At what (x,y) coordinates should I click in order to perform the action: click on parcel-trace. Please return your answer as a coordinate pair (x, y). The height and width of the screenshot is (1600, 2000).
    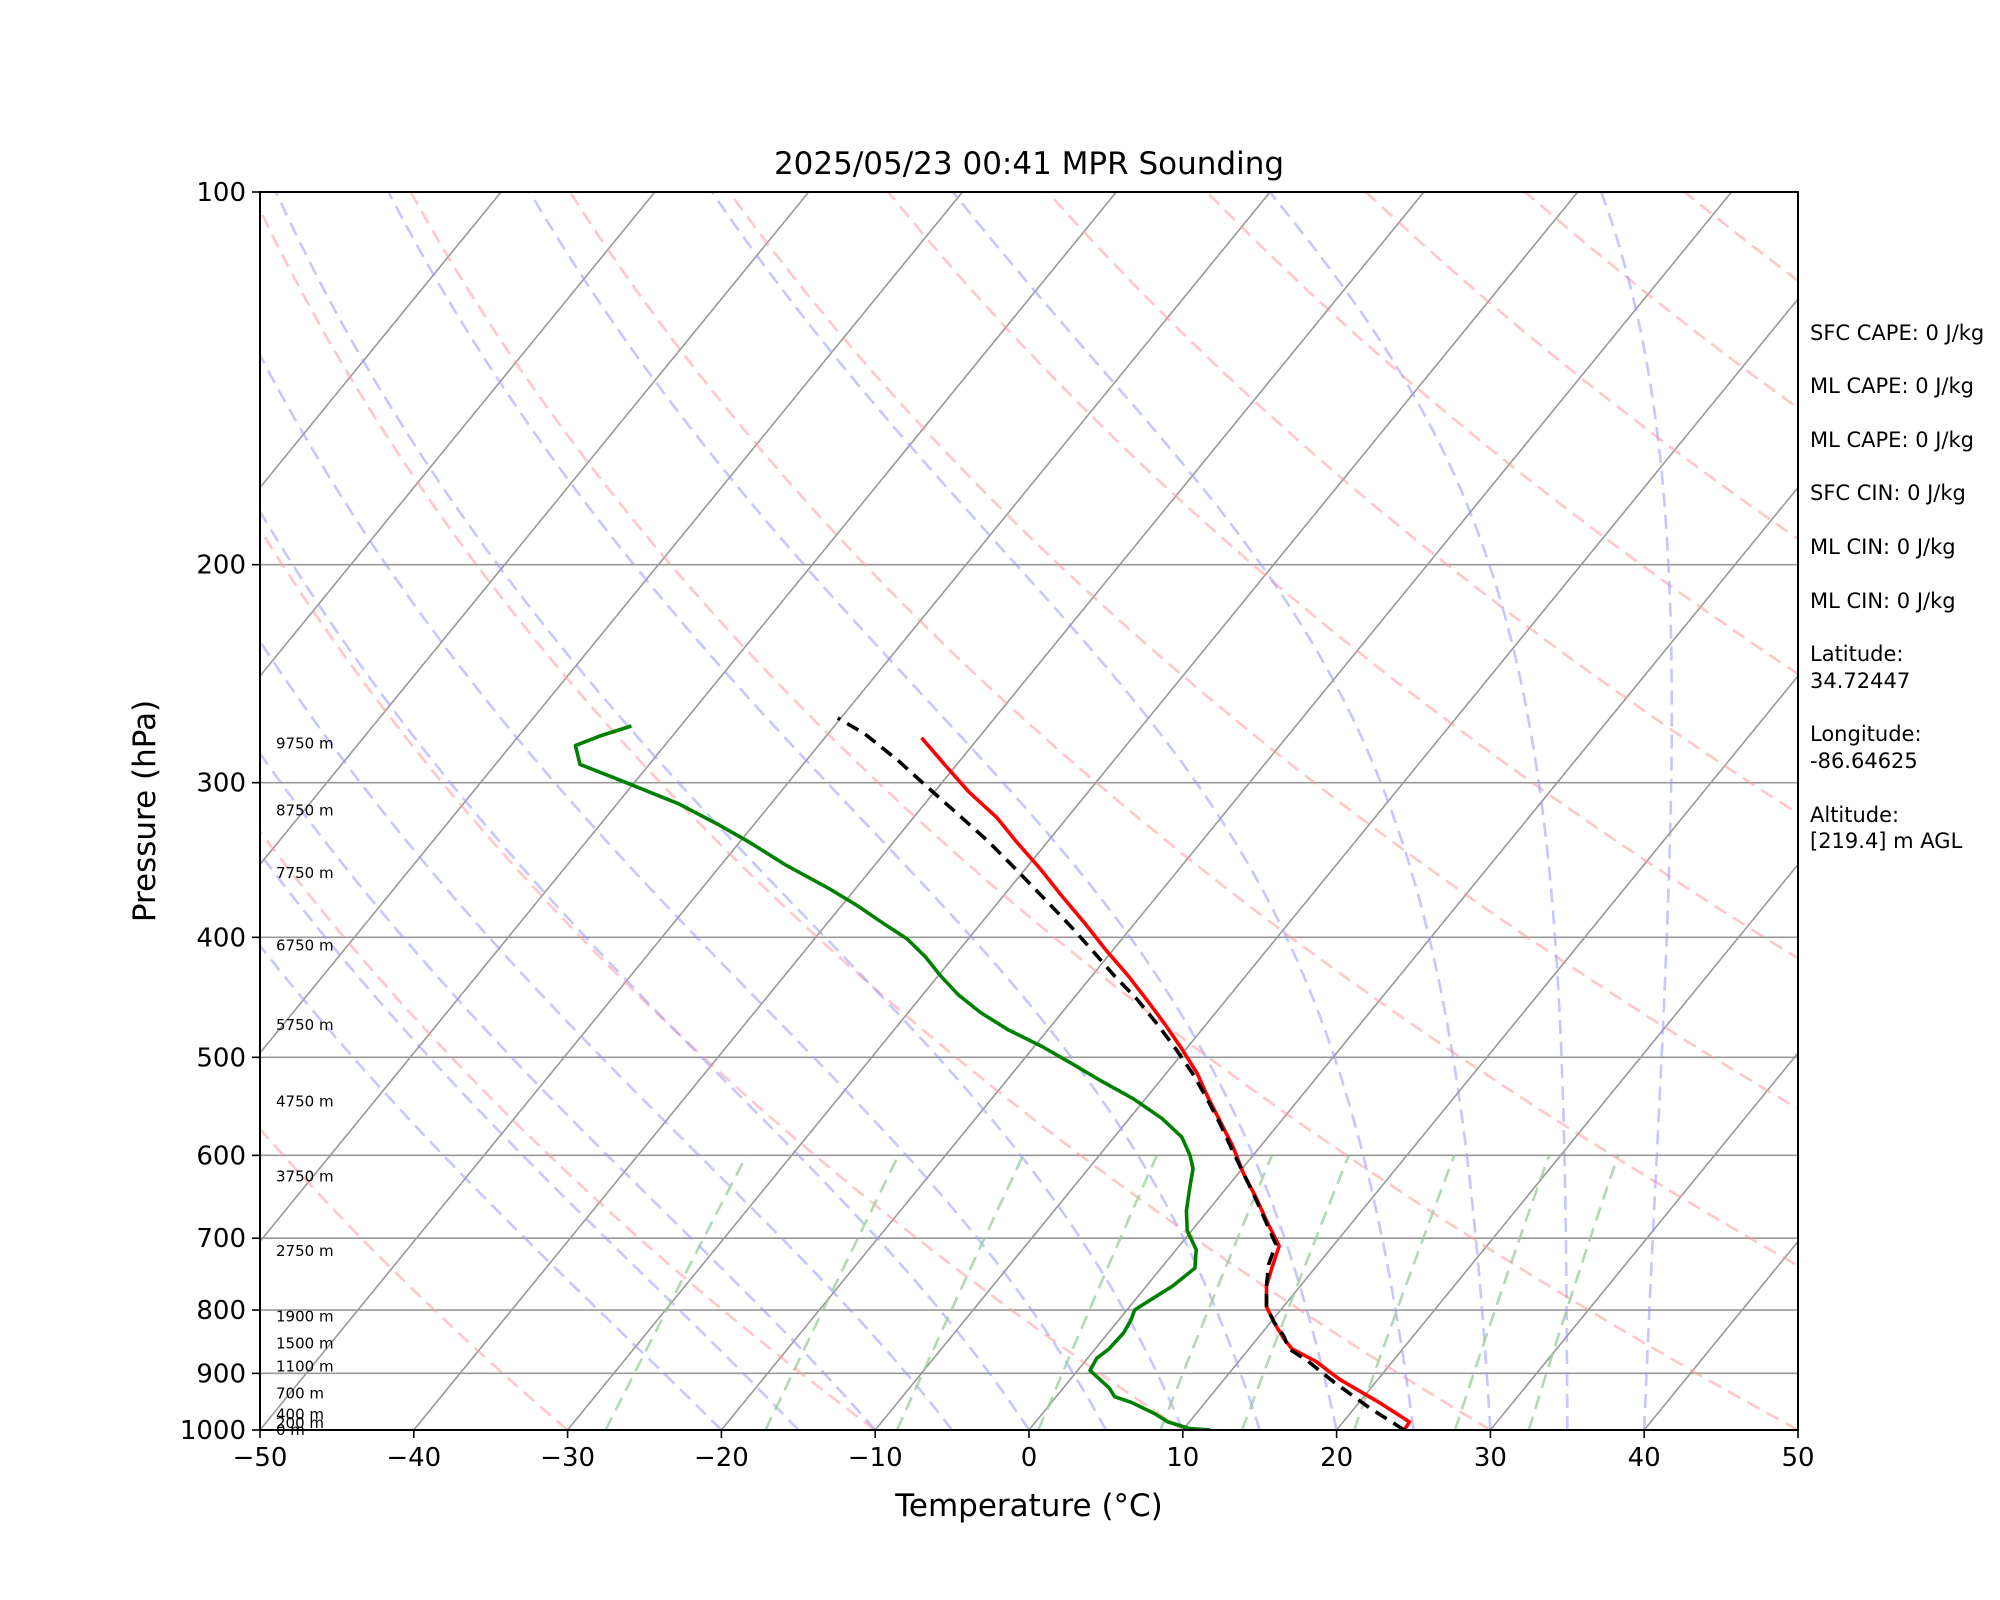
    Looking at the image, I should click on (1121, 1073).